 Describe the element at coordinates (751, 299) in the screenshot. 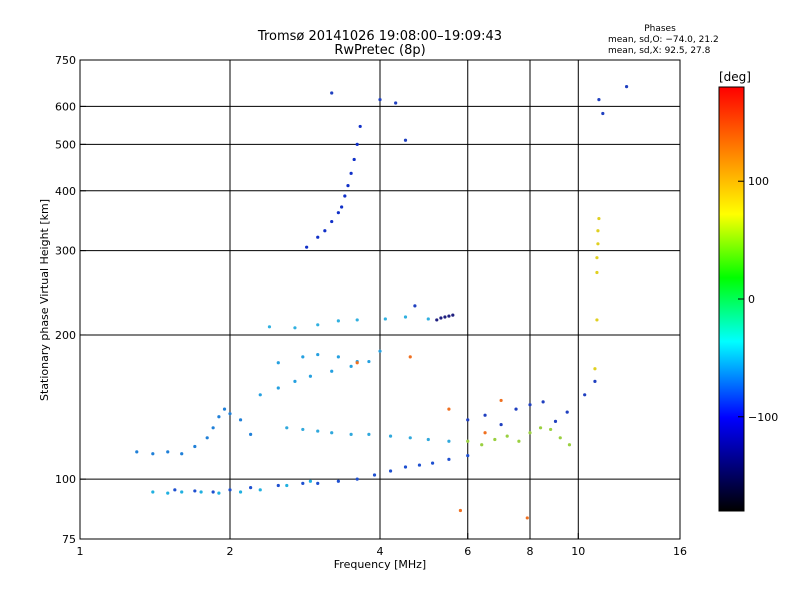

I see `colorbar-tick-label: 0` at that location.